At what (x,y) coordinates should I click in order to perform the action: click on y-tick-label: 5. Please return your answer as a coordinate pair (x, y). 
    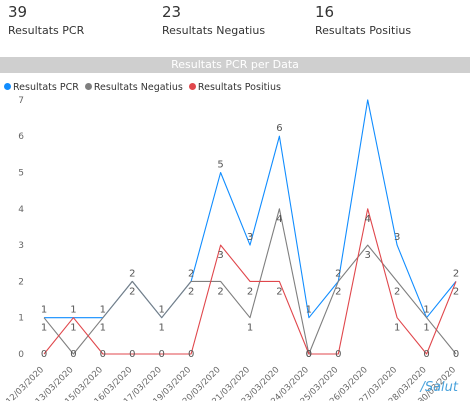
    Looking at the image, I should click on (21, 174).